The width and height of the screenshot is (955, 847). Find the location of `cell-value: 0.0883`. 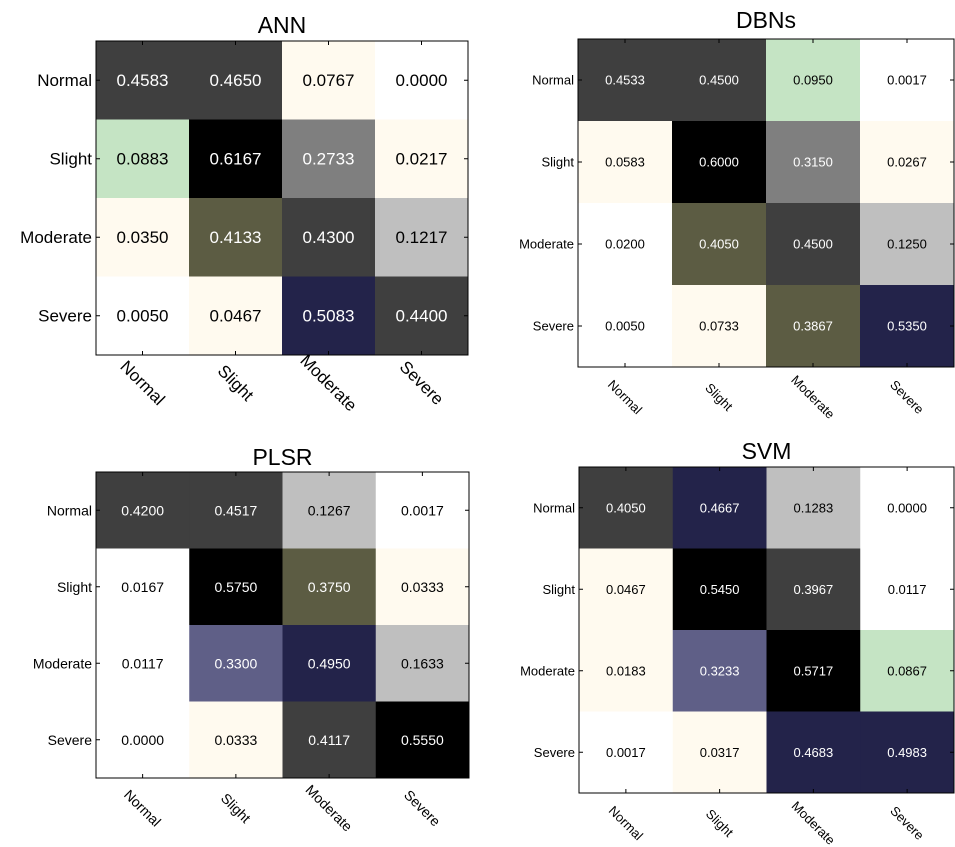

cell-value: 0.0883 is located at coordinates (143, 158).